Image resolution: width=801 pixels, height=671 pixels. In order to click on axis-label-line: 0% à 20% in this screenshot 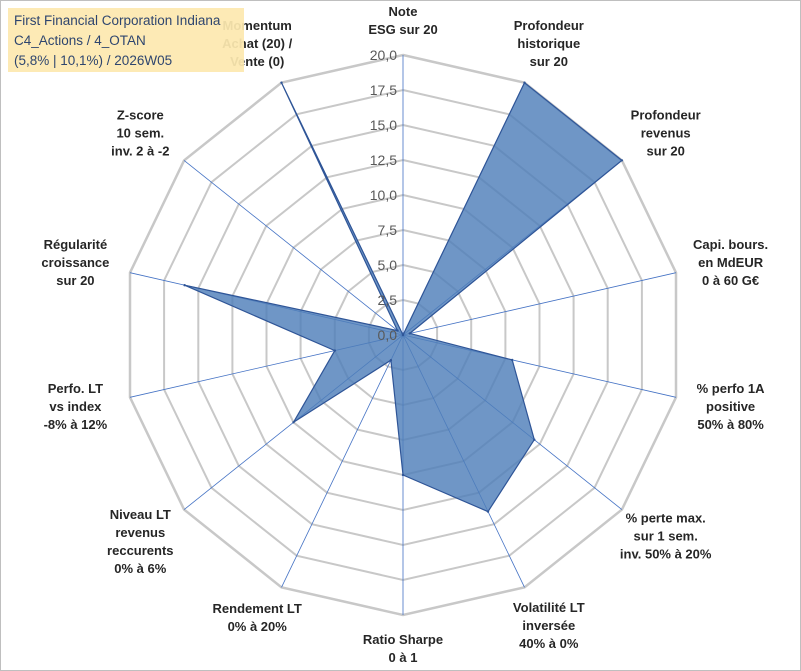, I will do `click(258, 626)`.